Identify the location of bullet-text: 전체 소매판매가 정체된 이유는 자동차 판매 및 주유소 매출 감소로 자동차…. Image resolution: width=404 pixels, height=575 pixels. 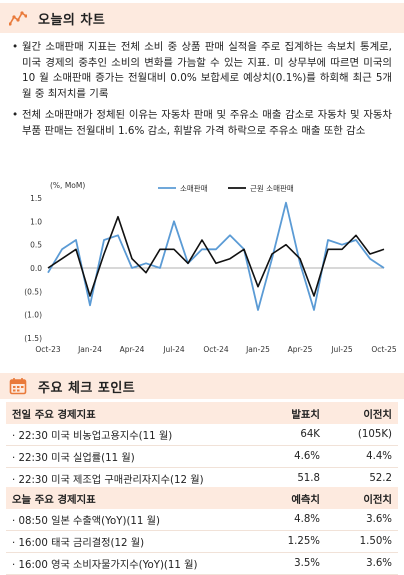
(207, 123).